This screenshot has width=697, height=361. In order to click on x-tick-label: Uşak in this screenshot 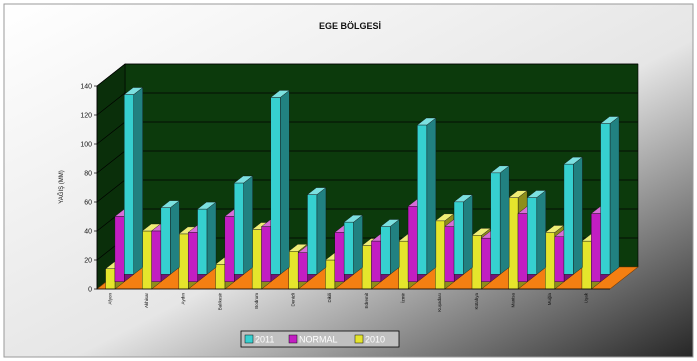, I will do `click(586, 297)`.